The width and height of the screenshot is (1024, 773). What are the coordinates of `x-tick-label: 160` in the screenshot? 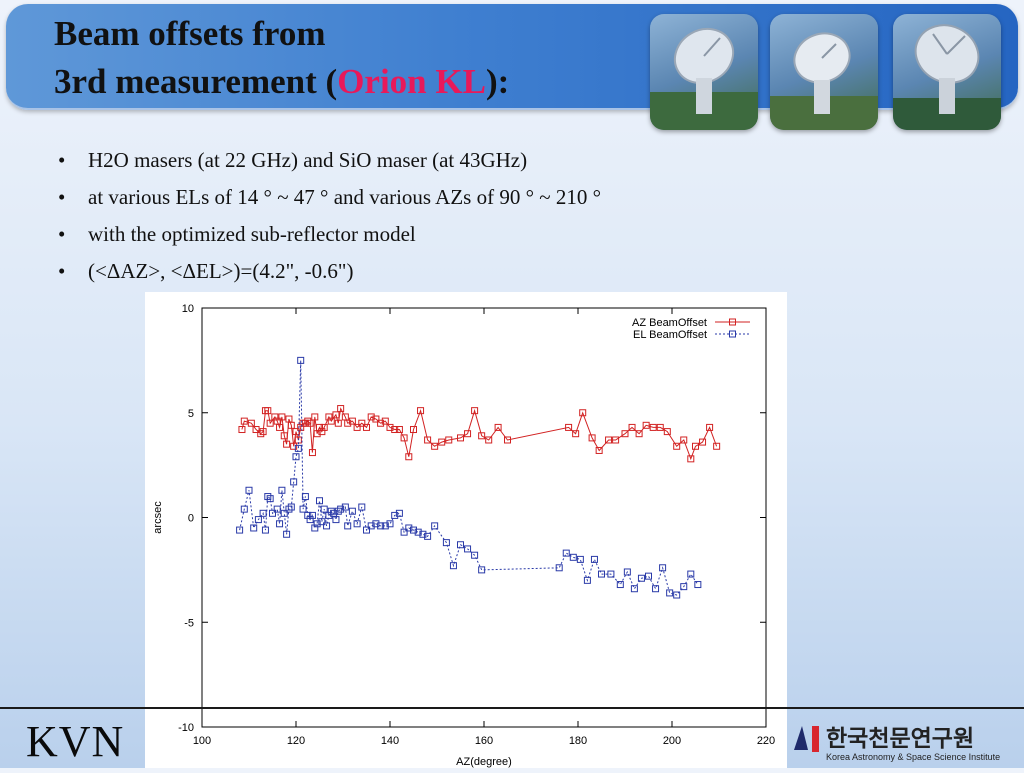 It's located at (484, 741).